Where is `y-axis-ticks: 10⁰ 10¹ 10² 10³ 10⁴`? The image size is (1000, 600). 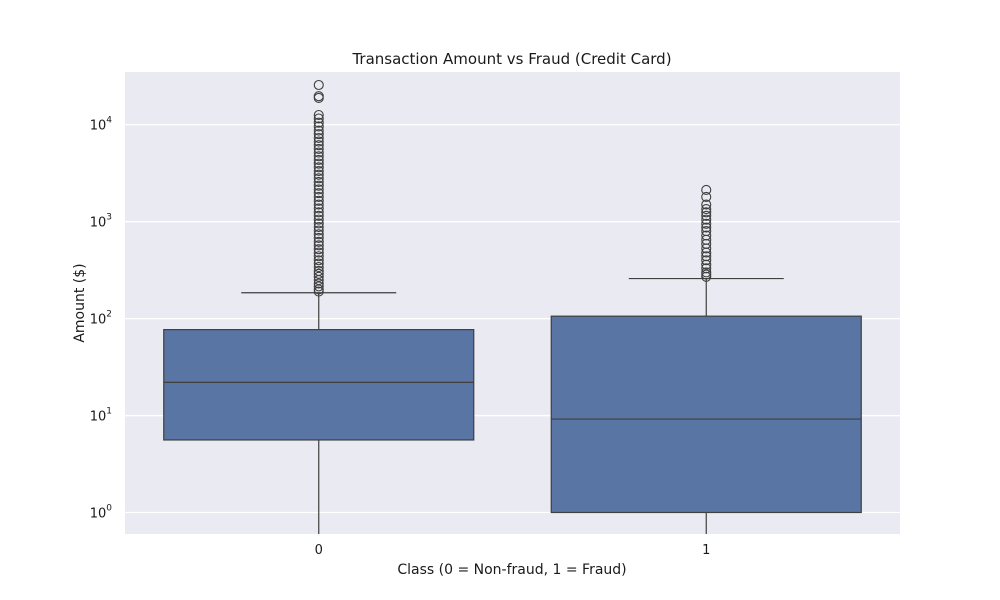
y-axis-ticks: 10⁰ 10¹ 10² 10³ 10⁴ is located at coordinates (101, 319).